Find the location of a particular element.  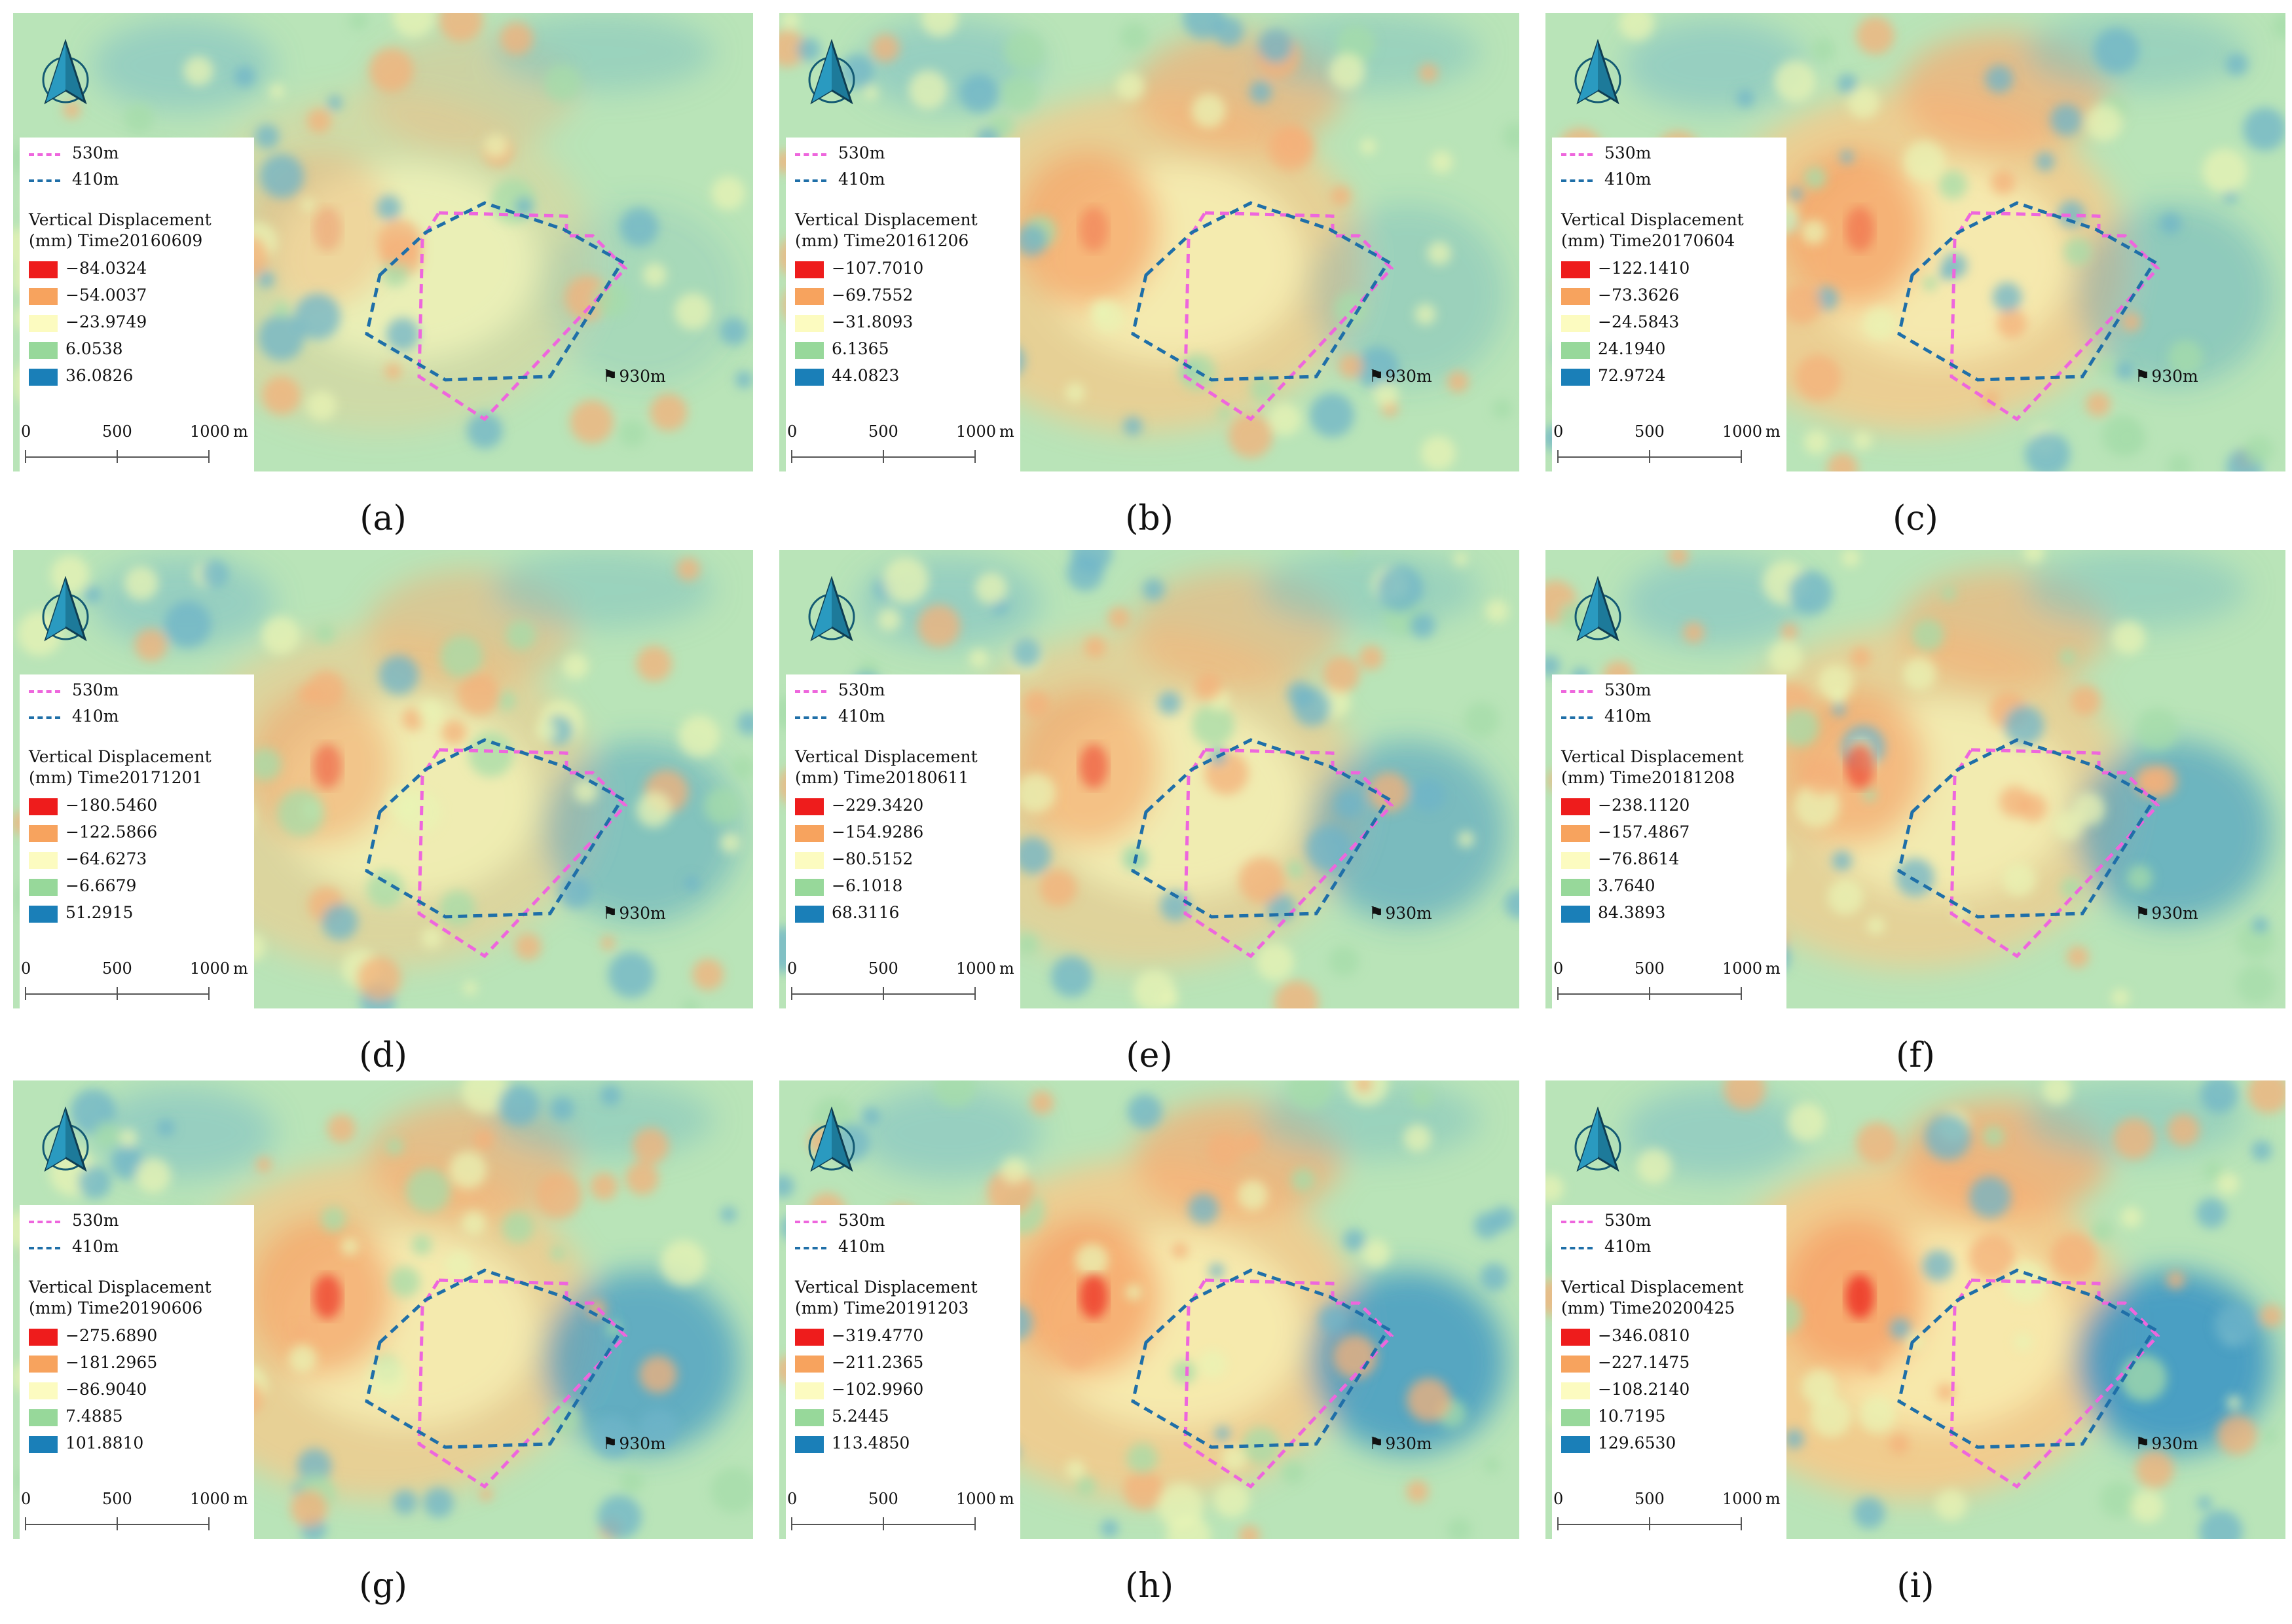

legend-title: Vertical Displacement (mm) Time20170604 is located at coordinates (1652, 230).